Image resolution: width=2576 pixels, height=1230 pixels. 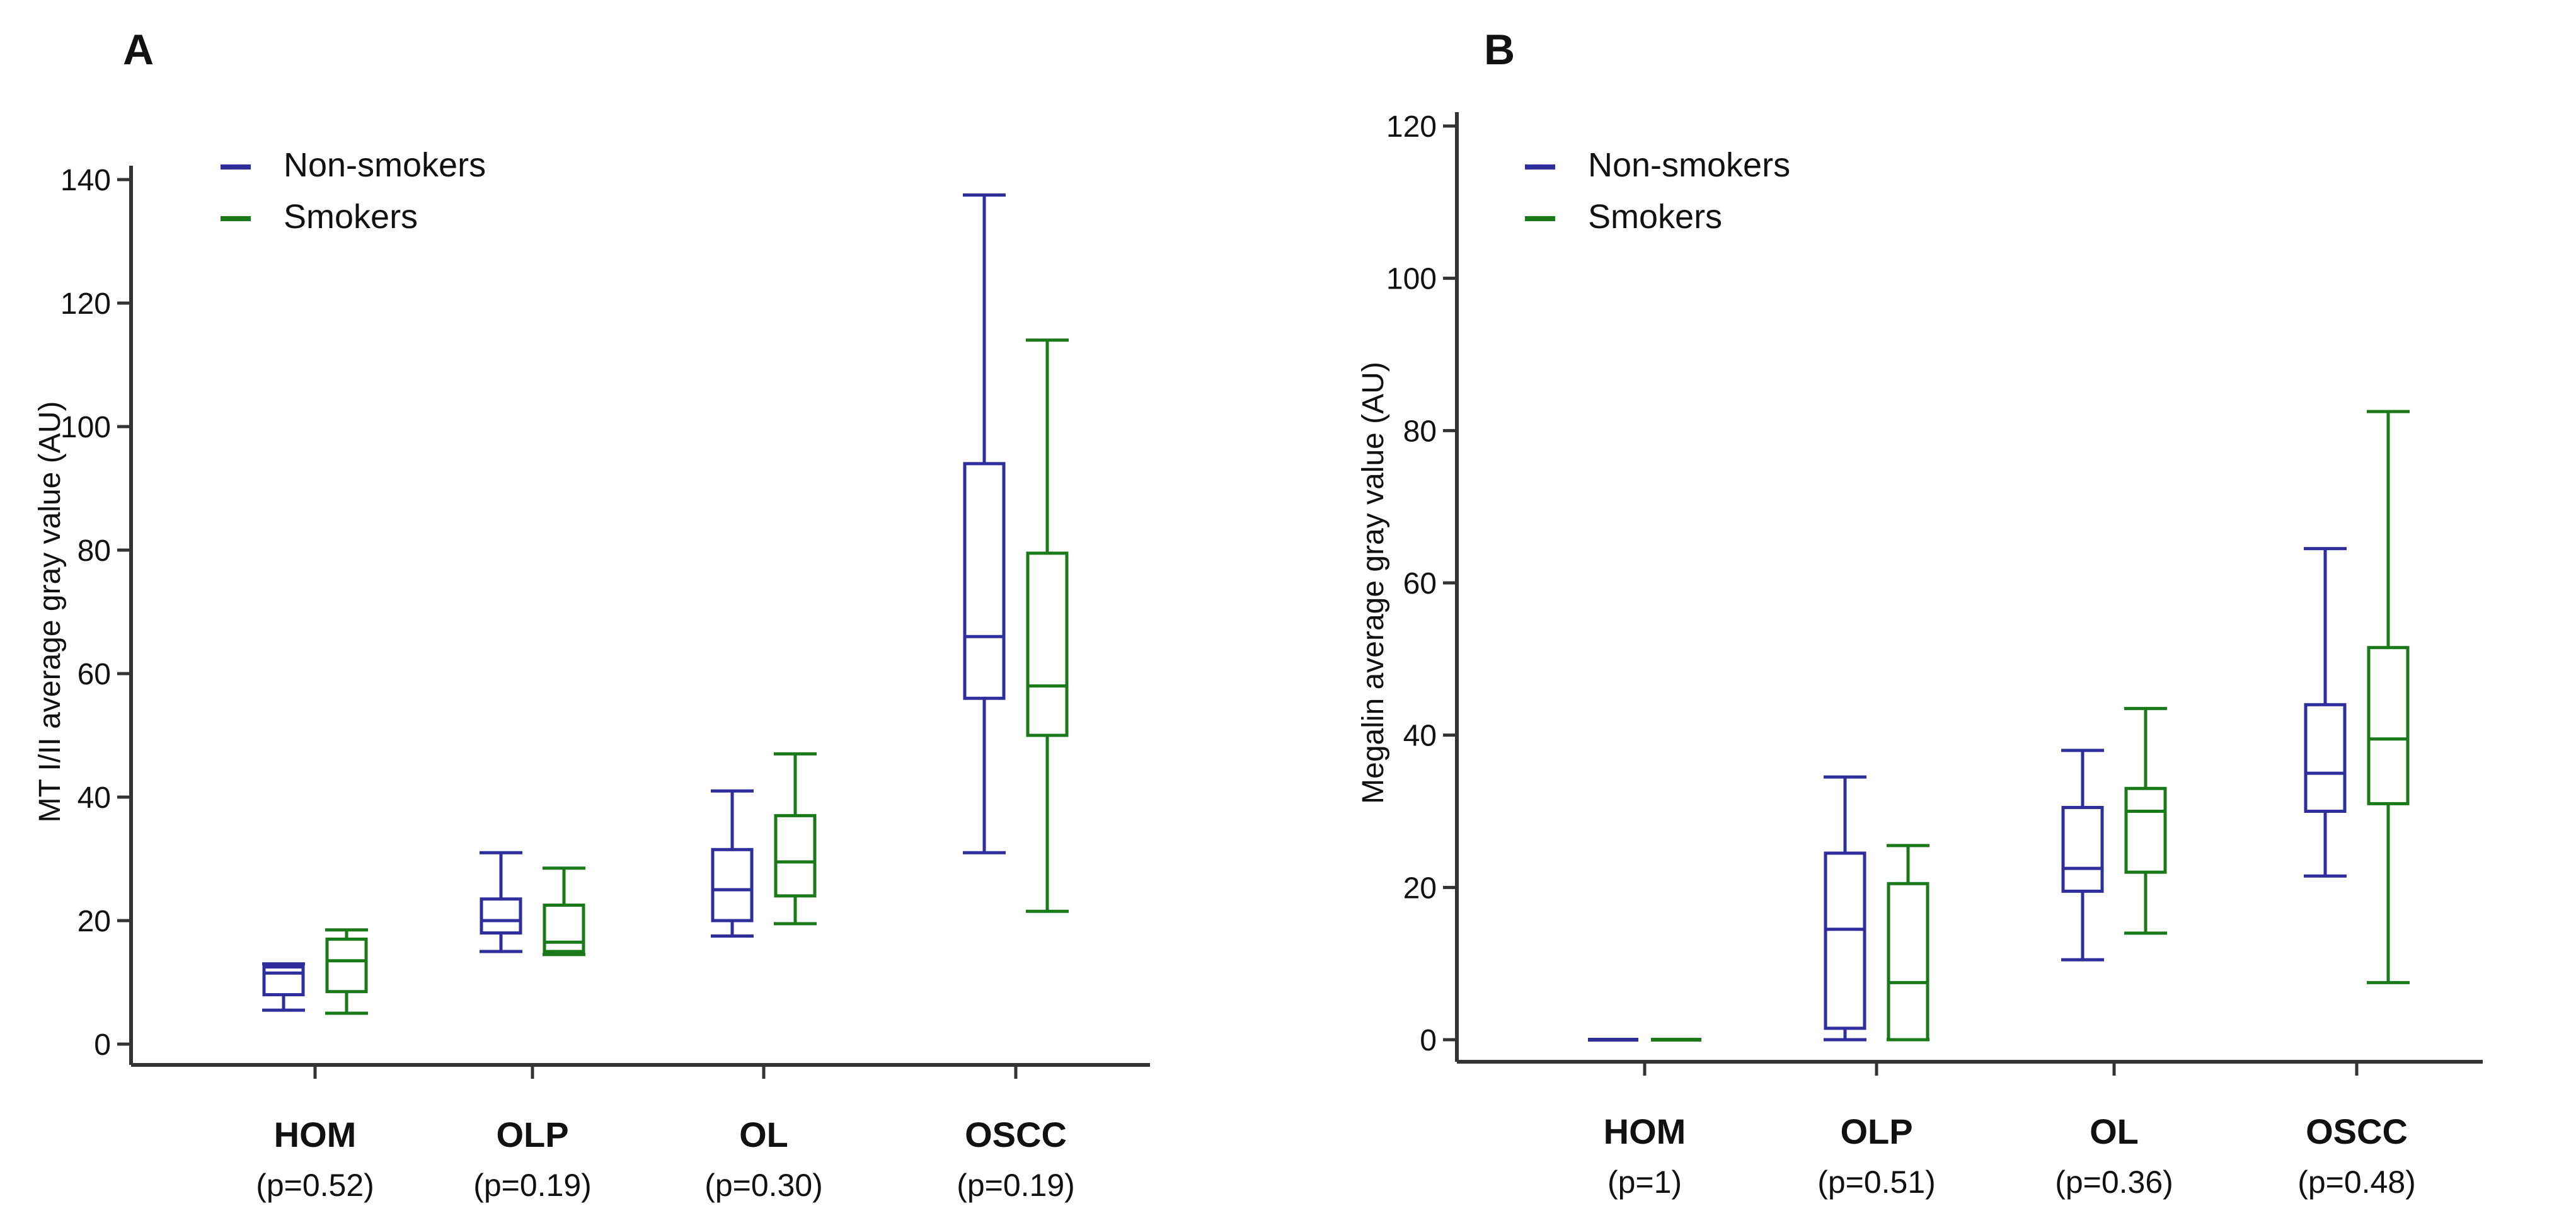 I want to click on p-value-label: (p=0.52), so click(x=315, y=1185).